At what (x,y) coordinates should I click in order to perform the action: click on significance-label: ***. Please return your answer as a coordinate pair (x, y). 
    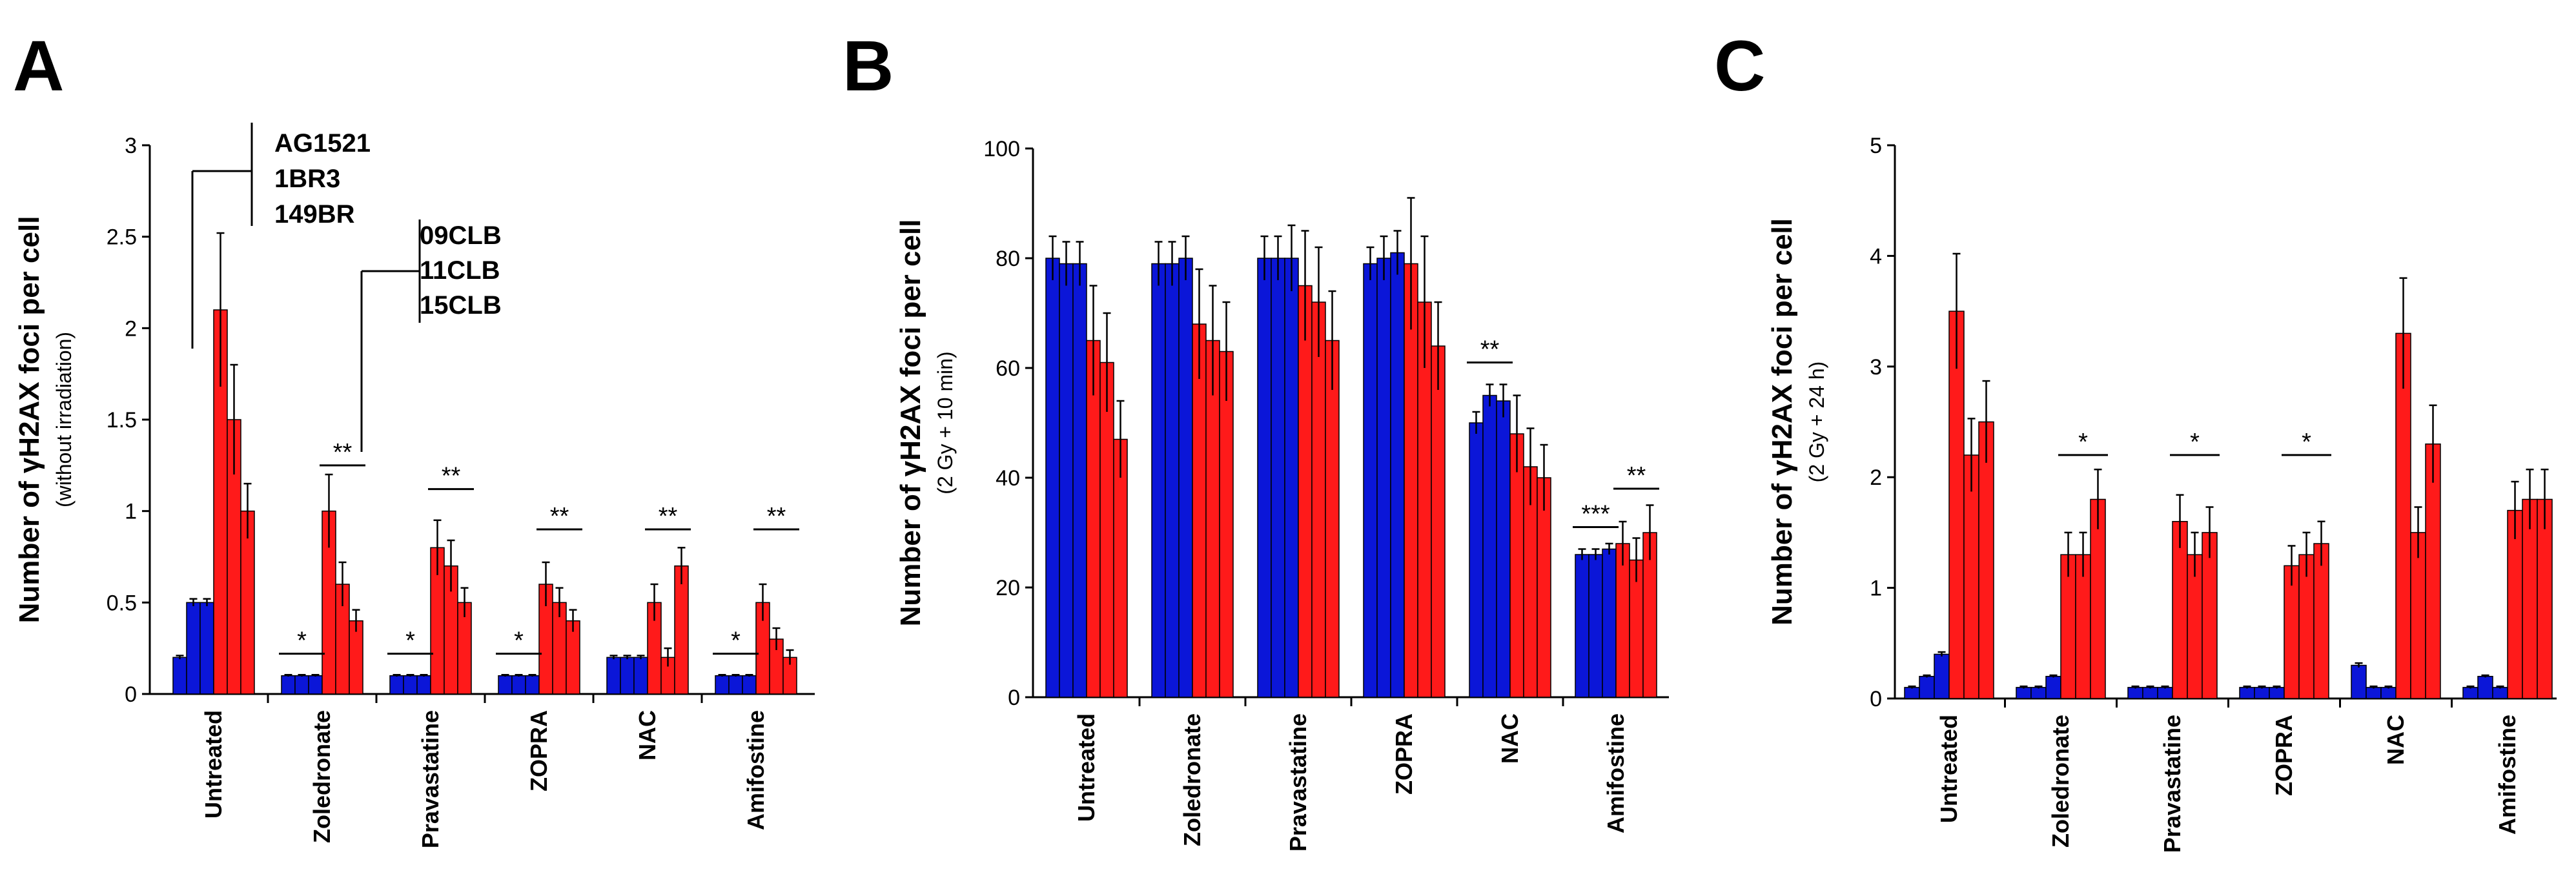
    Looking at the image, I should click on (1596, 515).